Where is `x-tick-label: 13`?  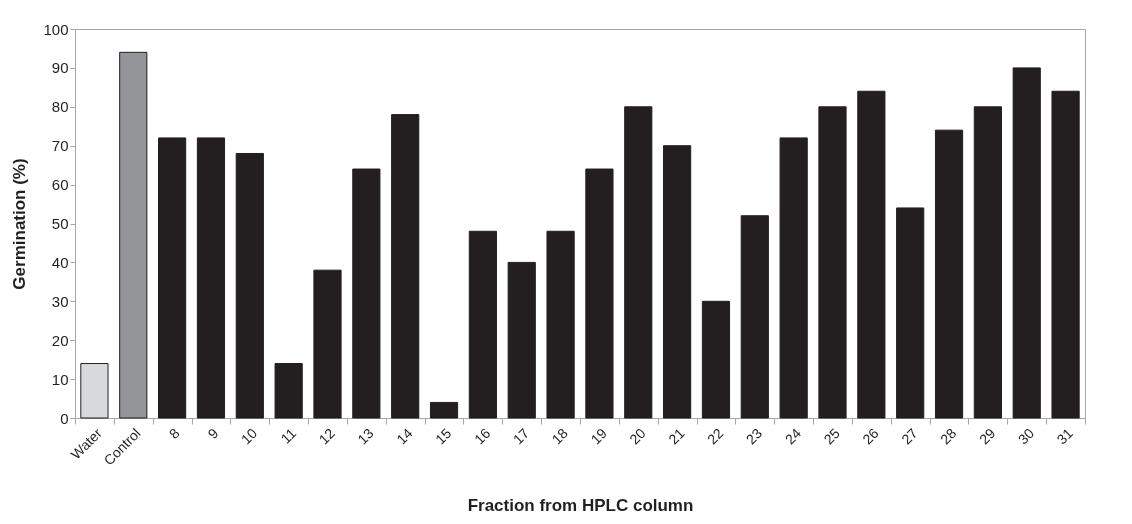
x-tick-label: 13 is located at coordinates (365, 436).